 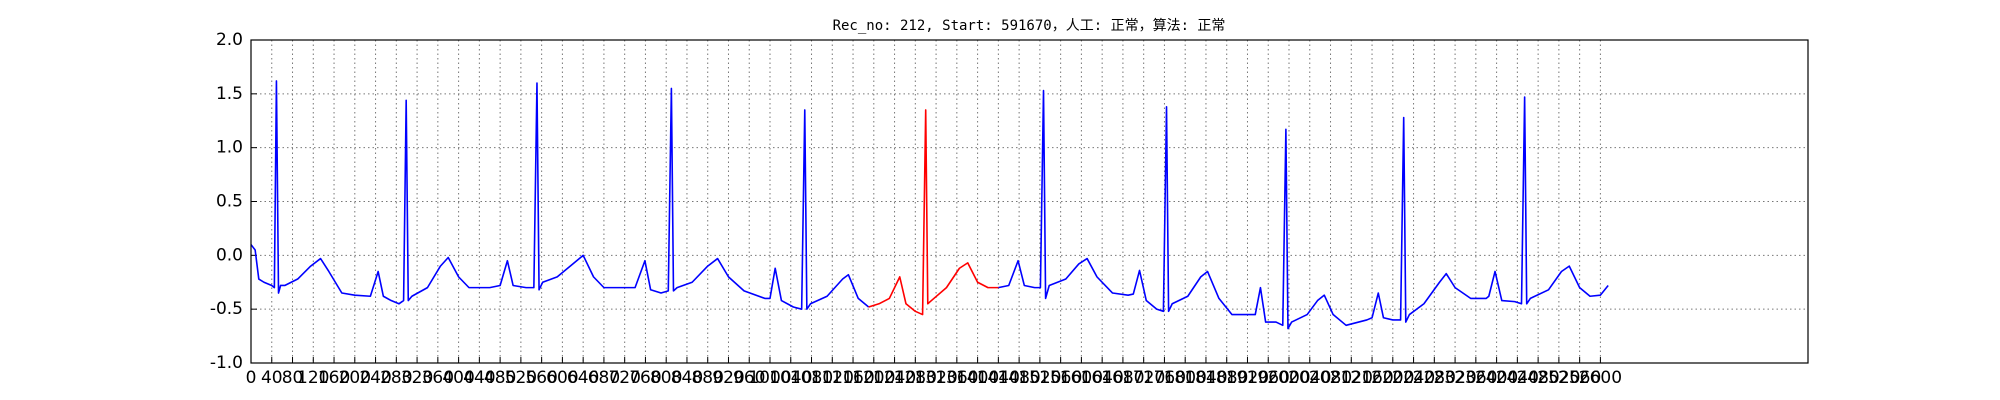 What do you see at coordinates (1434, 378) in the screenshot?
I see `x-tick-label: 2280` at bounding box center [1434, 378].